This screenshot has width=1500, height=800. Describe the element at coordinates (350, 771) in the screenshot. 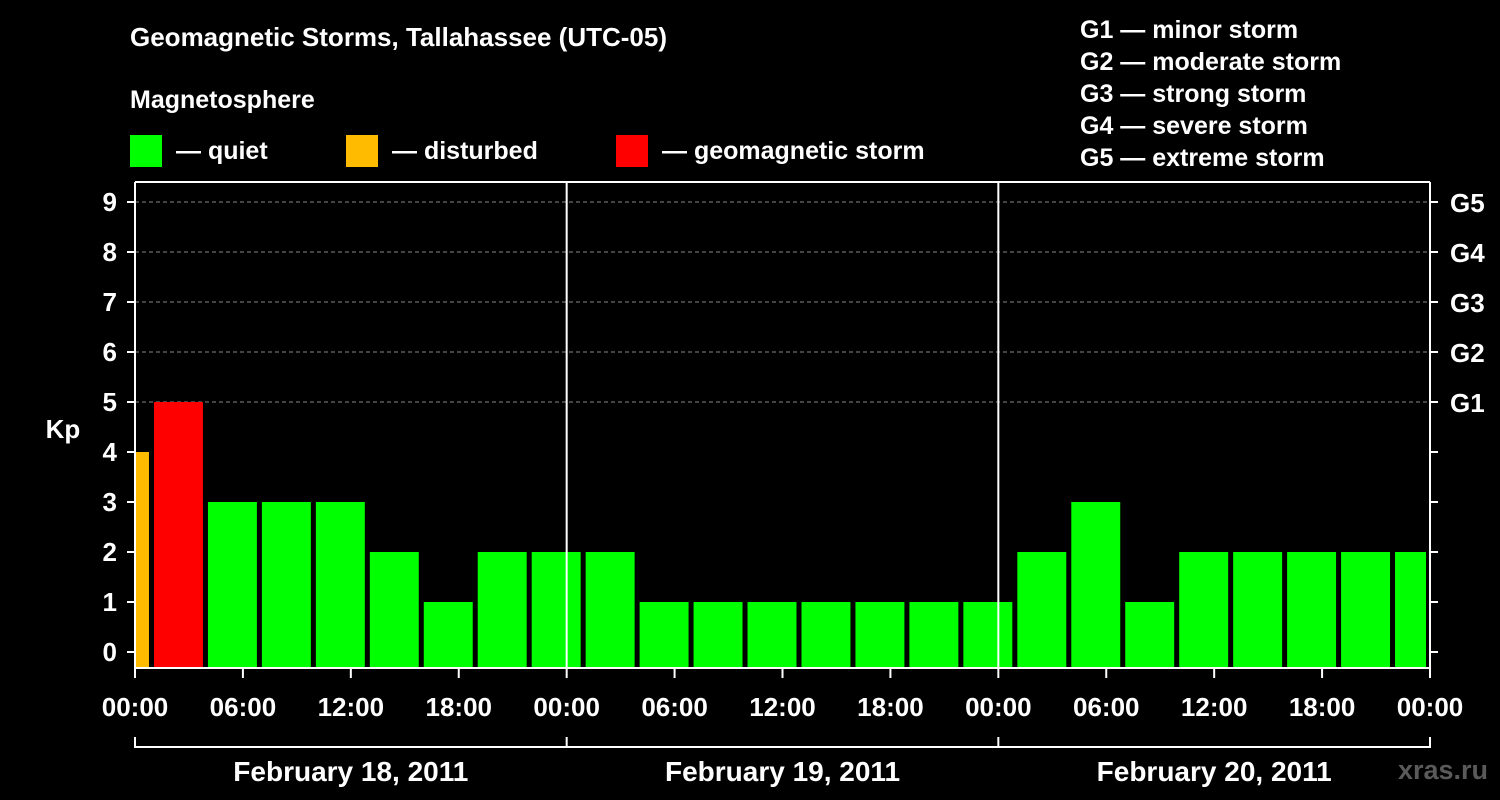

I see `day-label: February 18, 2011` at that location.